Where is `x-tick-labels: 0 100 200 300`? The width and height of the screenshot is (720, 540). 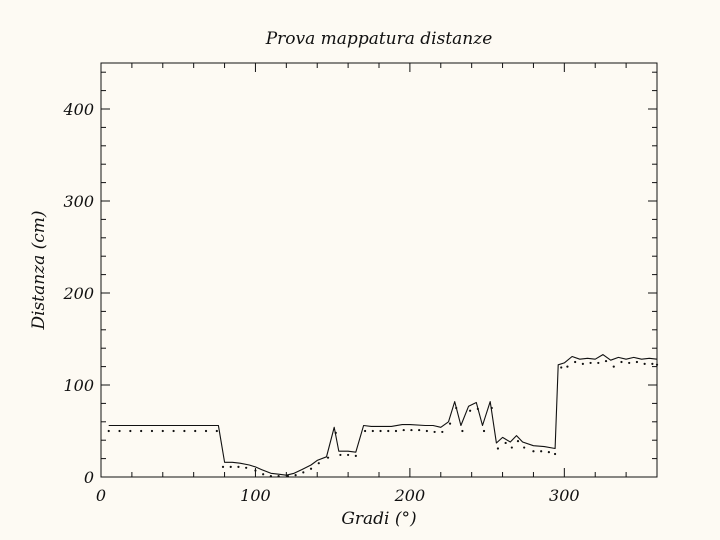 x-tick-labels: 0 100 200 300 is located at coordinates (338, 495).